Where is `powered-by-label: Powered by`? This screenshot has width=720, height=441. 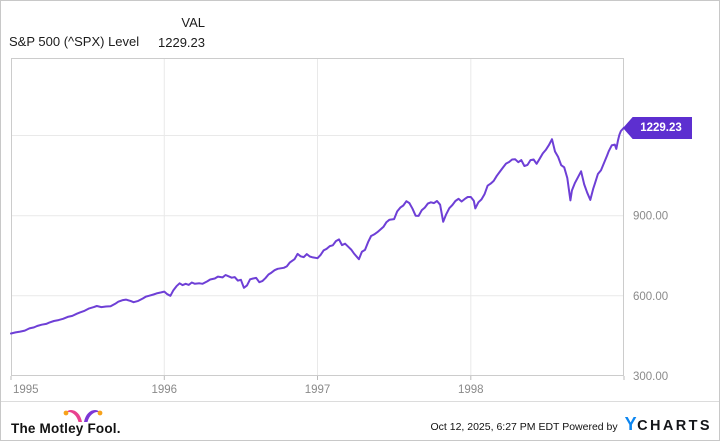 powered-by-label: Powered by is located at coordinates (590, 427).